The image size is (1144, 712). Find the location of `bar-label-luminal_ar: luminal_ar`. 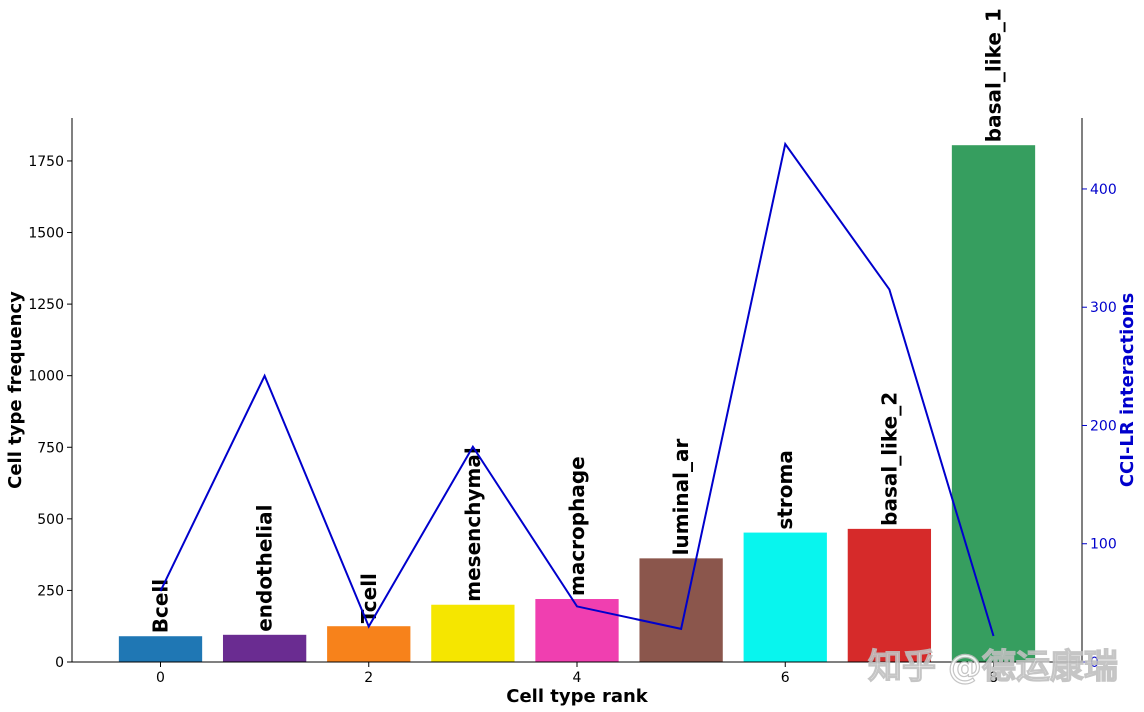

bar-label-luminal_ar: luminal_ar is located at coordinates (681, 496).